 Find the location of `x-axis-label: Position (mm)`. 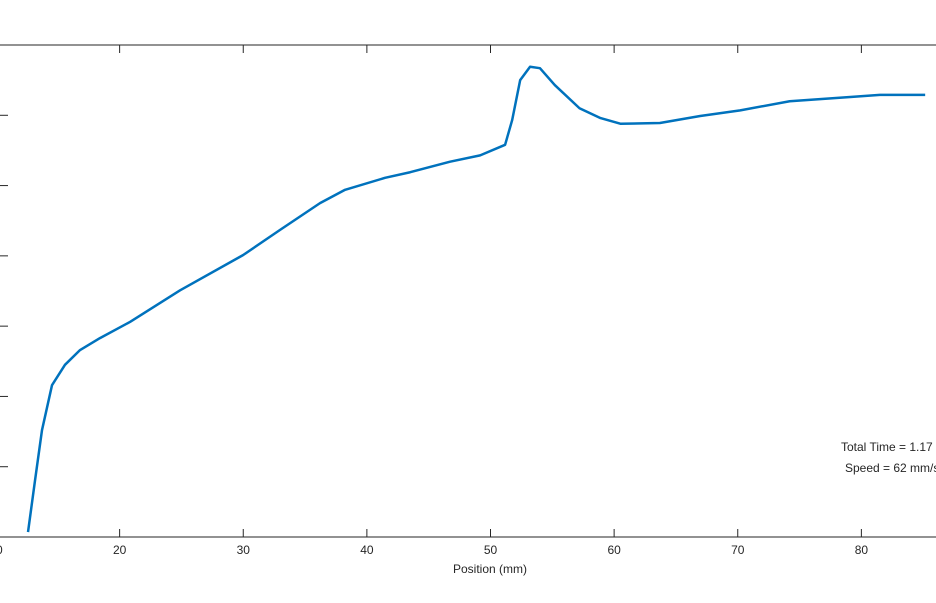

x-axis-label: Position (mm) is located at coordinates (490, 569).